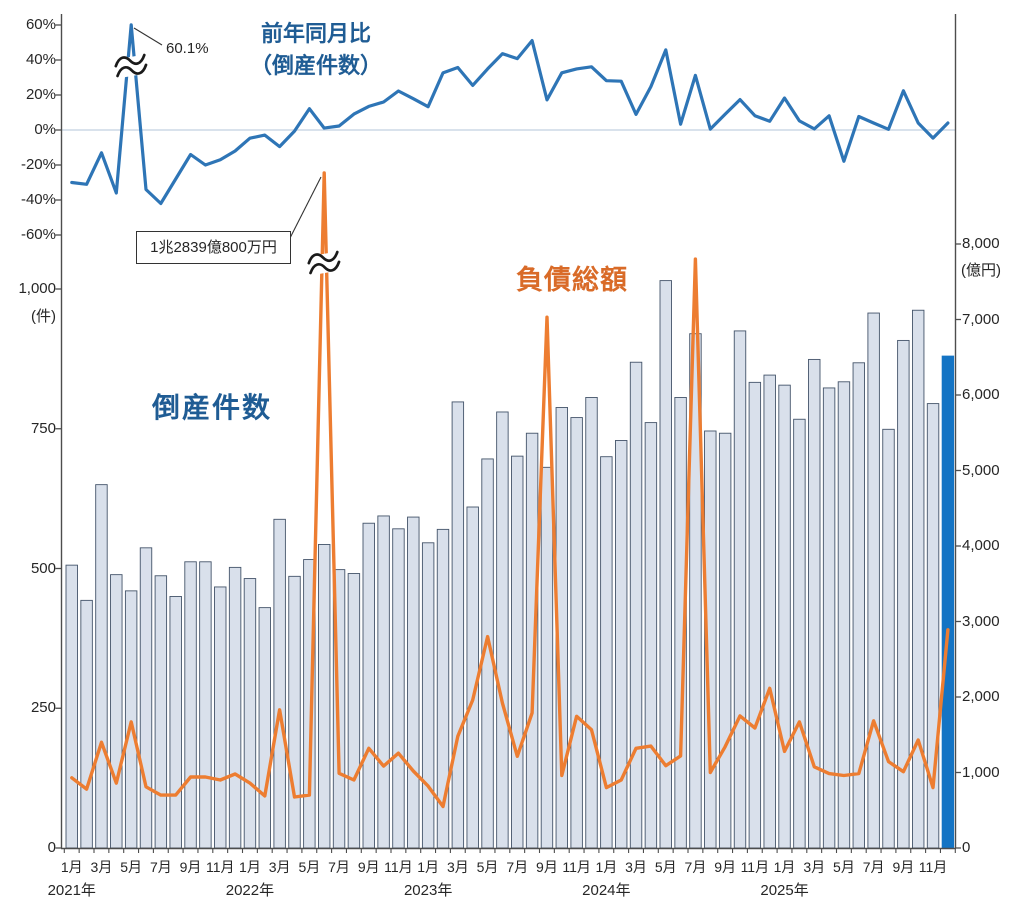 The image size is (1024, 906). I want to click on yoy-peak-annotation: 60.1%, so click(187, 48).